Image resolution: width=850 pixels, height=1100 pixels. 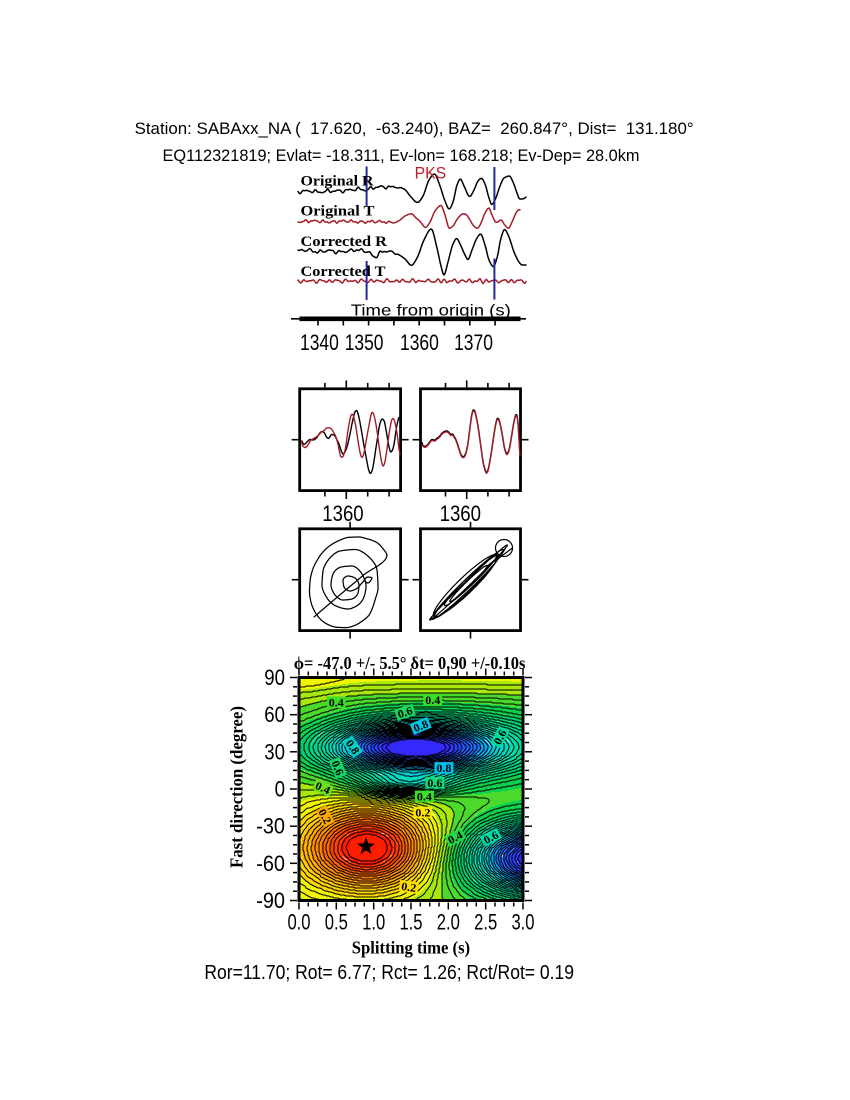 What do you see at coordinates (343, 272) in the screenshot?
I see `svg-text: Corrected T` at bounding box center [343, 272].